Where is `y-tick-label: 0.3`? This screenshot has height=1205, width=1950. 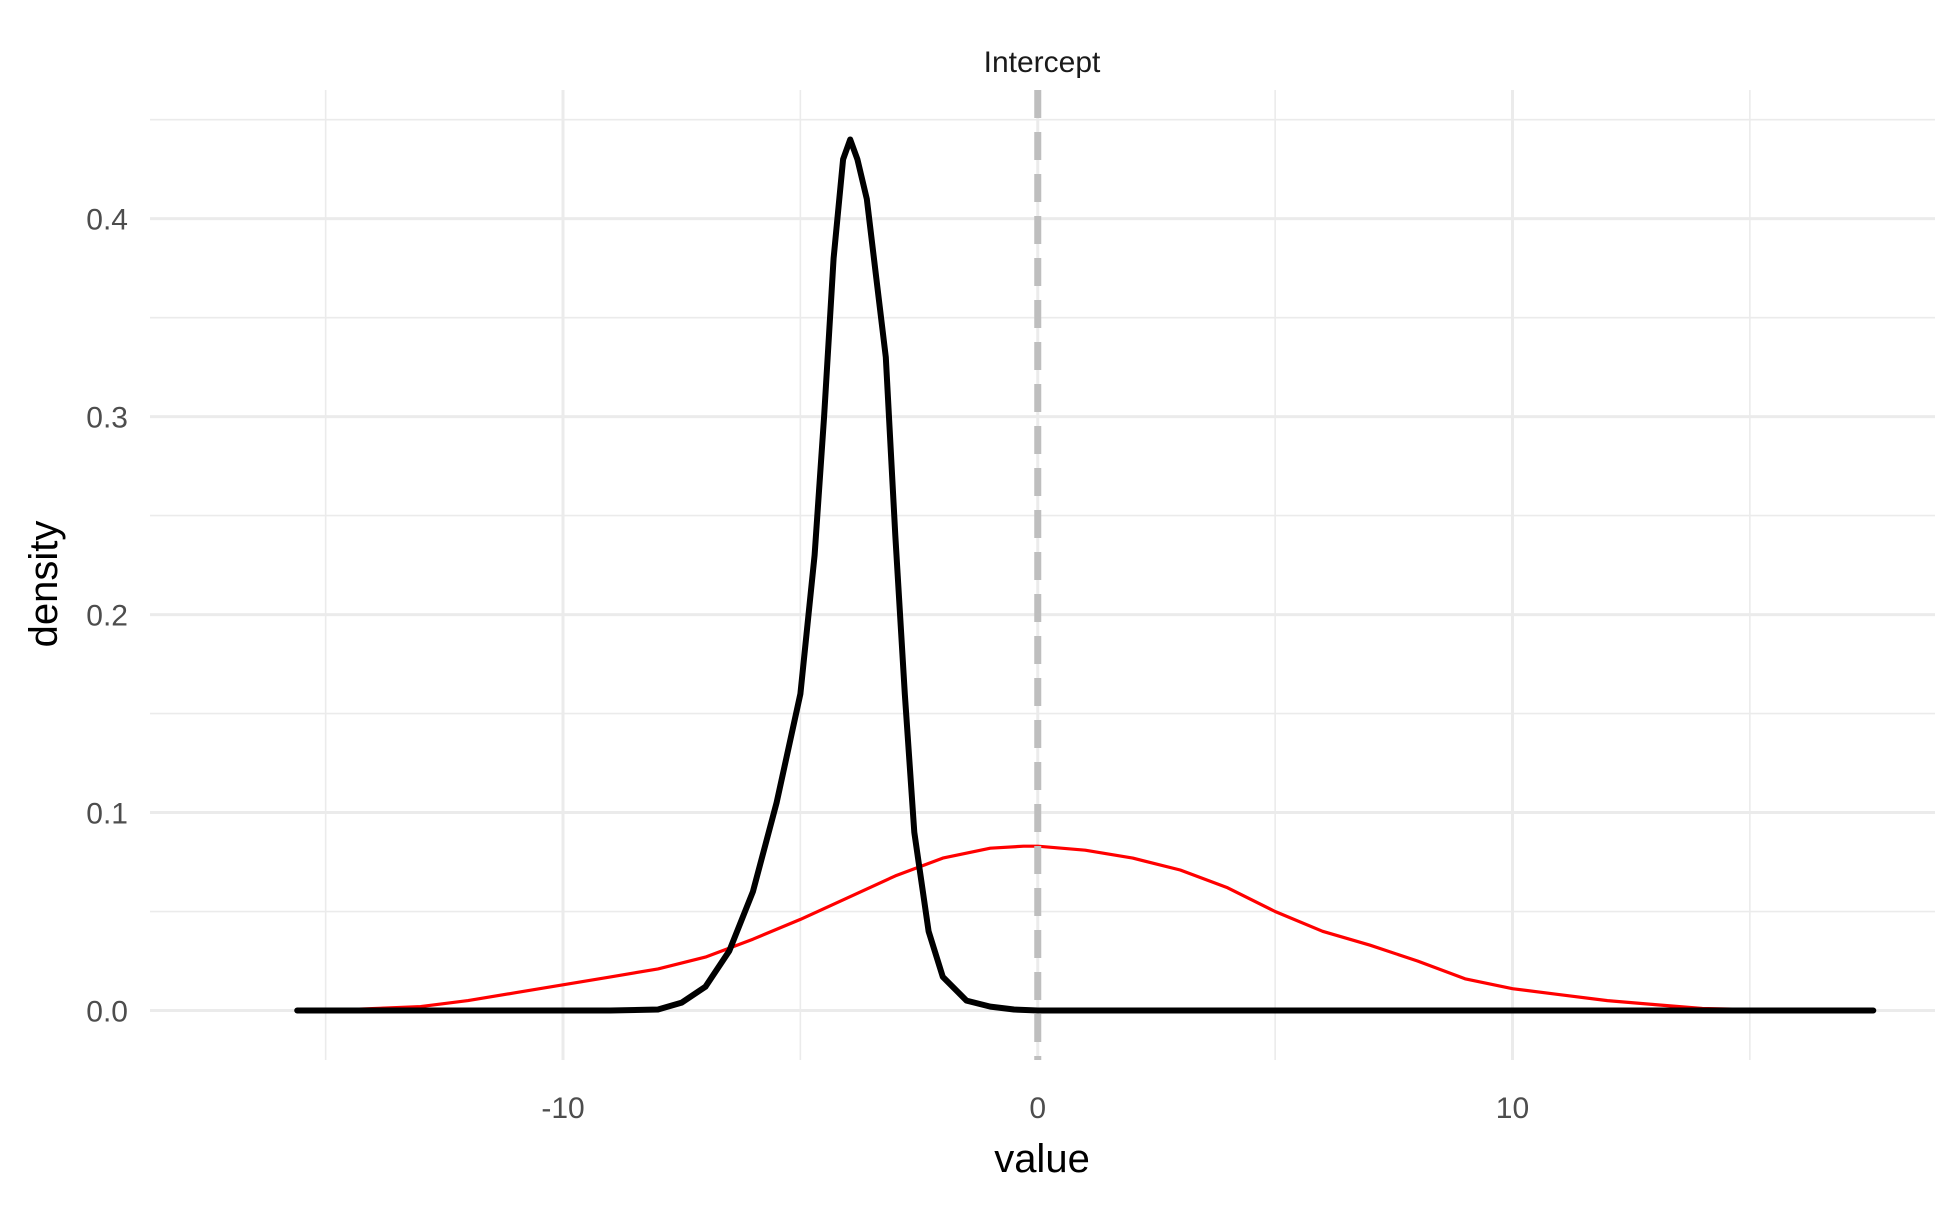
y-tick-label: 0.3 is located at coordinates (107, 418).